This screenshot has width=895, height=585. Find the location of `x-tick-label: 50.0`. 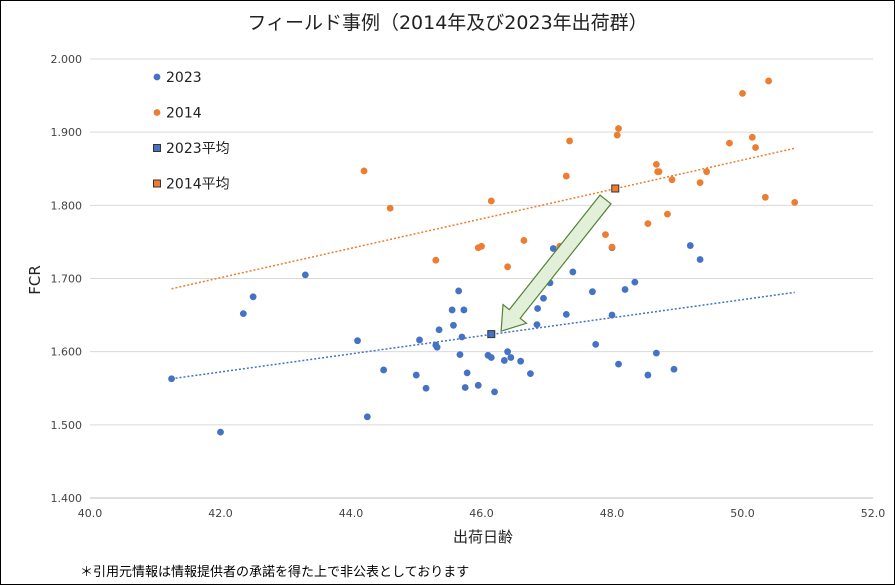

x-tick-label: 50.0 is located at coordinates (742, 513).